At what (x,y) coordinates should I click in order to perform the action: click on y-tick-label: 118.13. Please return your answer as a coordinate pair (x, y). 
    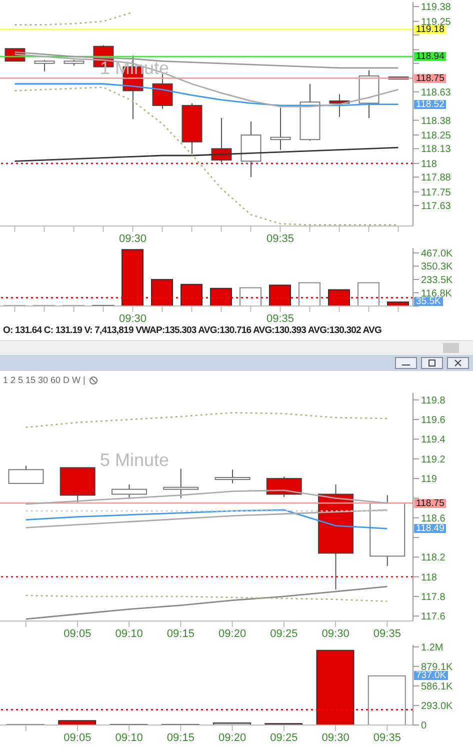
    Looking at the image, I should click on (436, 150).